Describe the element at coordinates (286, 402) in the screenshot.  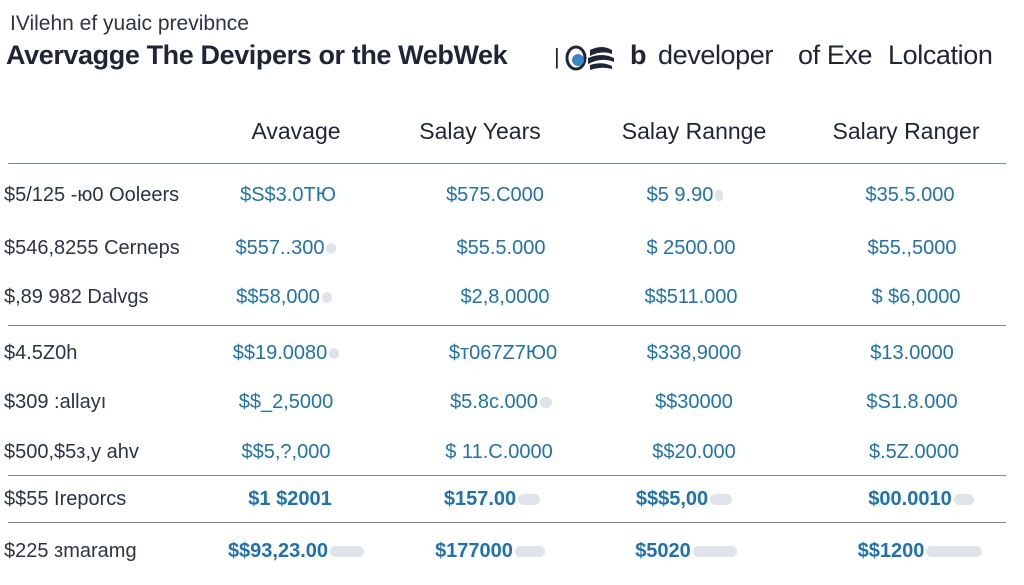
I see `cell-average: $$_2,5000` at that location.